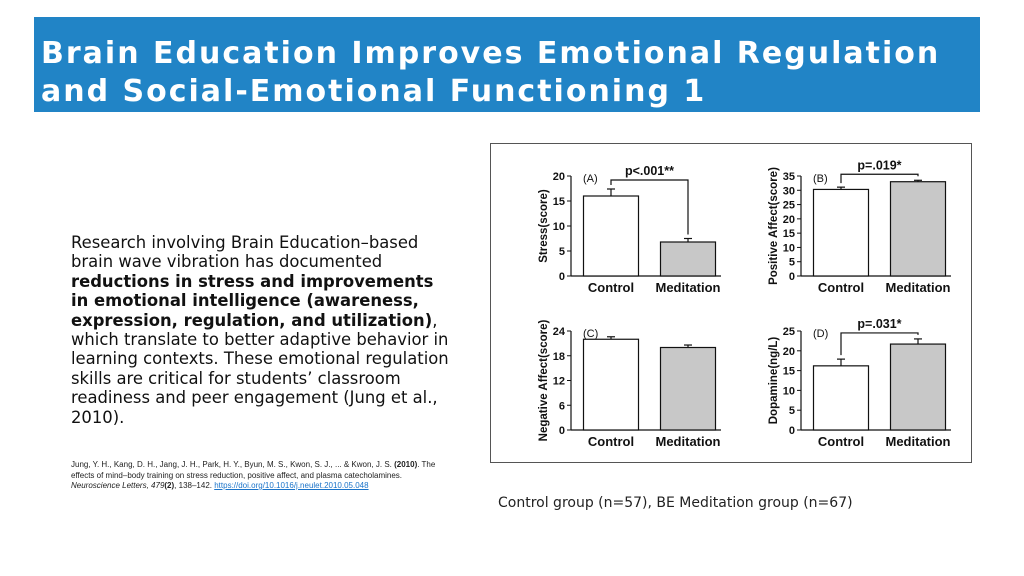 The width and height of the screenshot is (1024, 576). I want to click on ref-journal: Neuroscience Letters, 479, so click(118, 485).